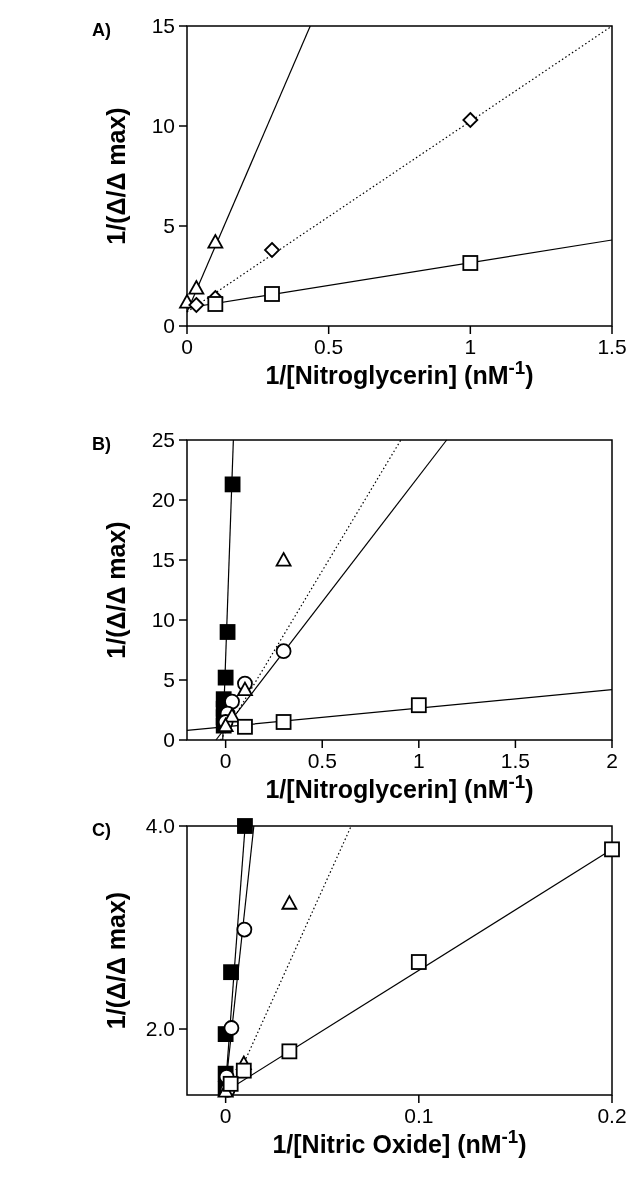 The height and width of the screenshot is (1202, 632). I want to click on y-tick-label: 4.0, so click(160, 825).